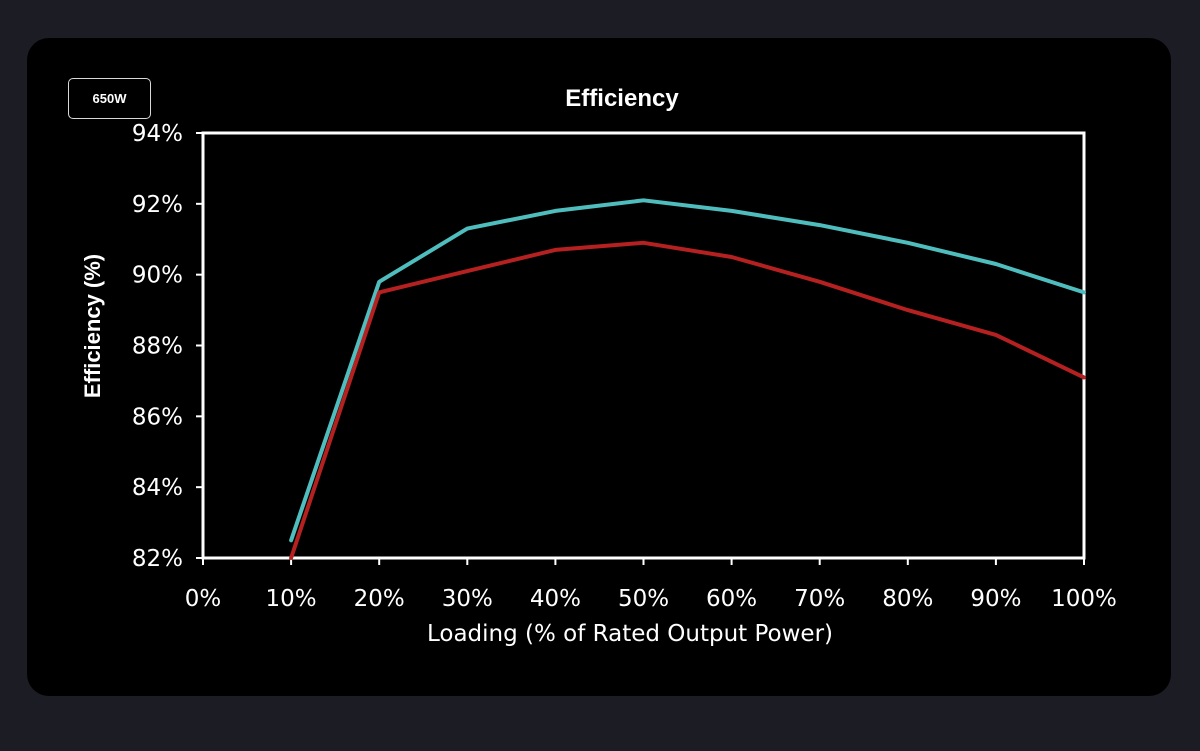 The height and width of the screenshot is (751, 1200). I want to click on y-tick-label: 90%, so click(157, 276).